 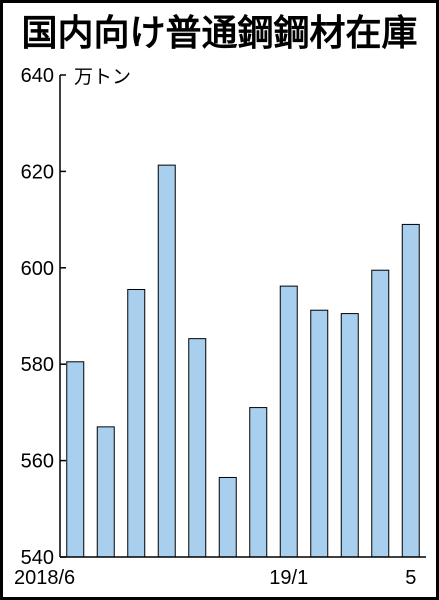 What do you see at coordinates (37, 76) in the screenshot?
I see `y-tick-label: 640` at bounding box center [37, 76].